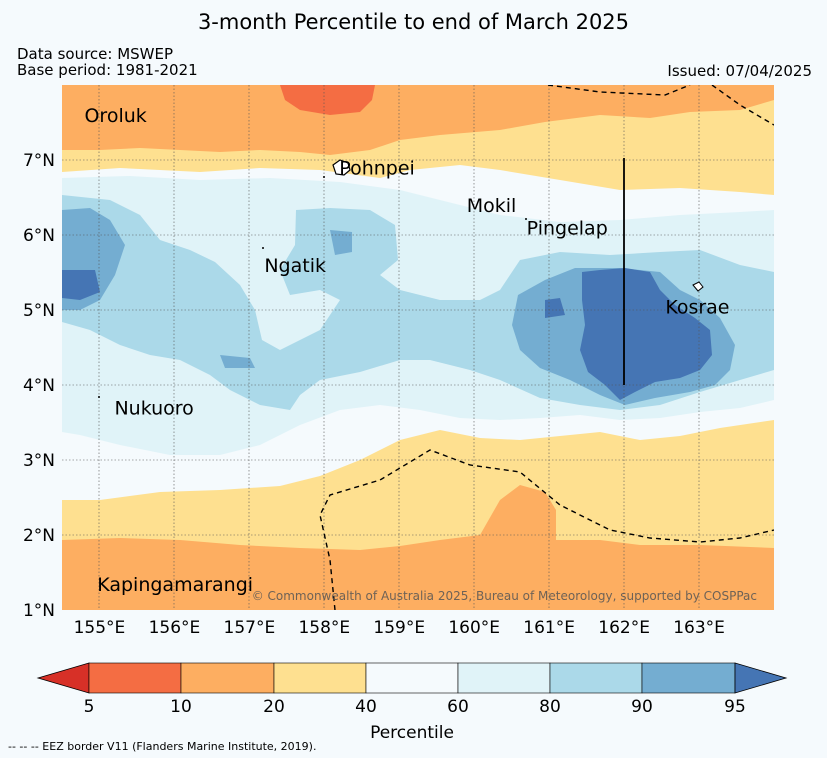 The image size is (827, 758). I want to click on lat-axis-labels: 1°N 2°N 3°N 4°N 5°N 6°N 7°N, so click(39, 386).